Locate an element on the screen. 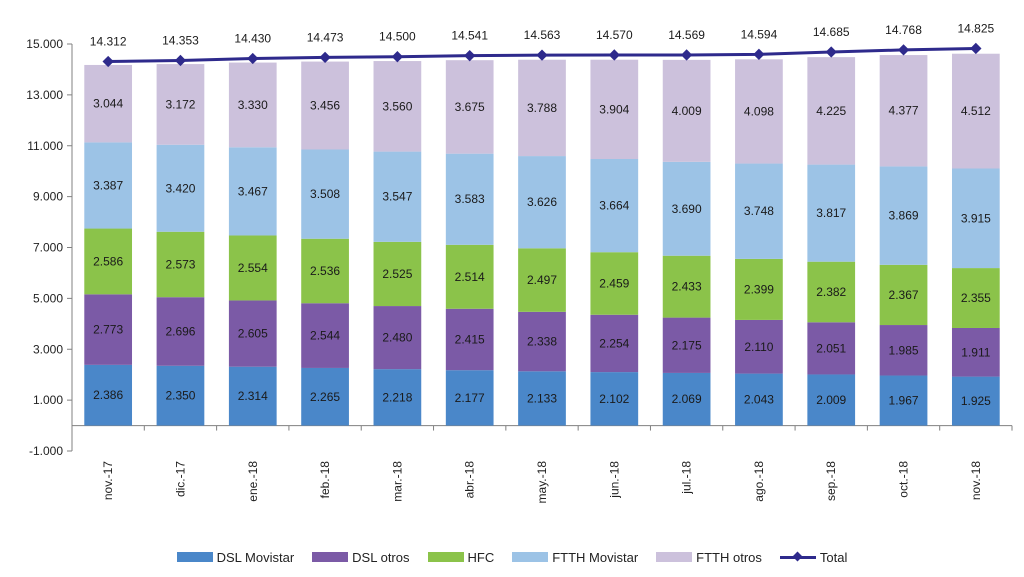  y-tick-label: 13.000 is located at coordinates (44, 95).